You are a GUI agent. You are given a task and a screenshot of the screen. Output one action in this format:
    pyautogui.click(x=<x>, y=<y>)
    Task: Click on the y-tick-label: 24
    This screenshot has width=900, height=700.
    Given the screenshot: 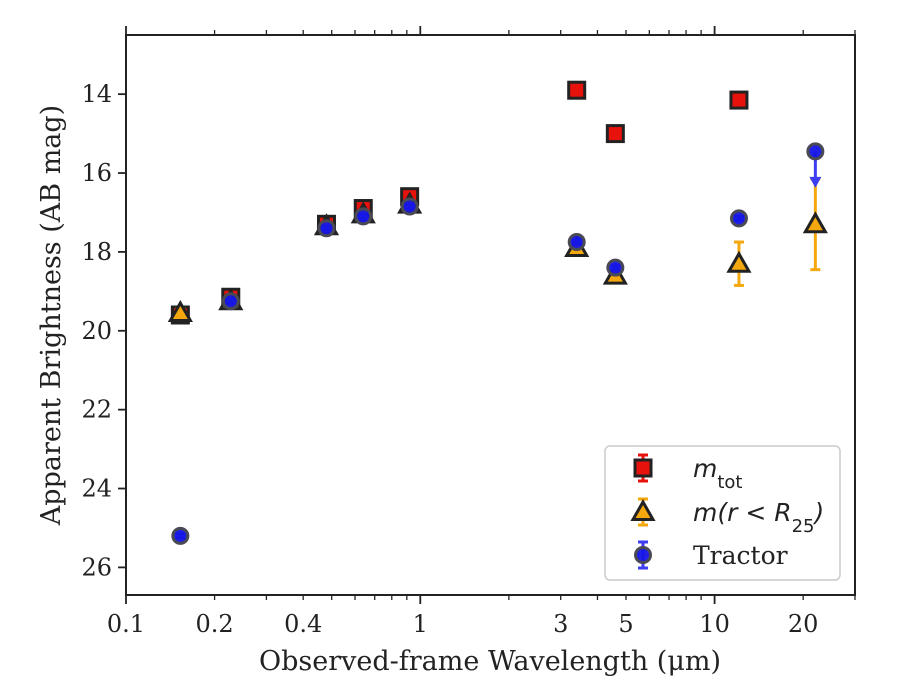 What is the action you would take?
    pyautogui.click(x=96, y=489)
    